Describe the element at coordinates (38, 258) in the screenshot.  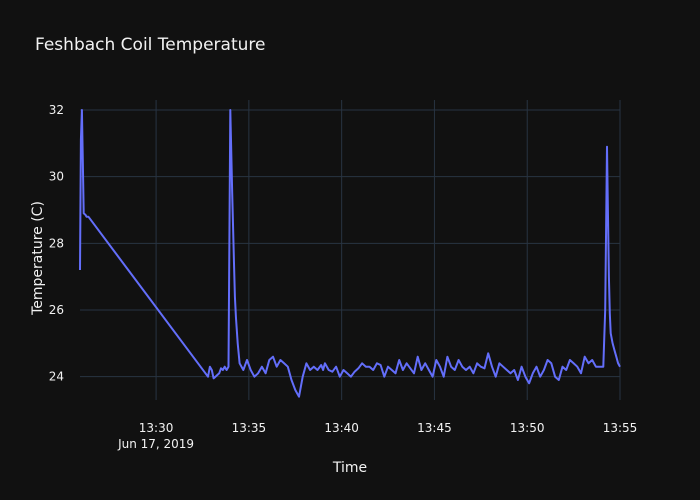
I see `y-axis-title: Temperature (C)` at that location.